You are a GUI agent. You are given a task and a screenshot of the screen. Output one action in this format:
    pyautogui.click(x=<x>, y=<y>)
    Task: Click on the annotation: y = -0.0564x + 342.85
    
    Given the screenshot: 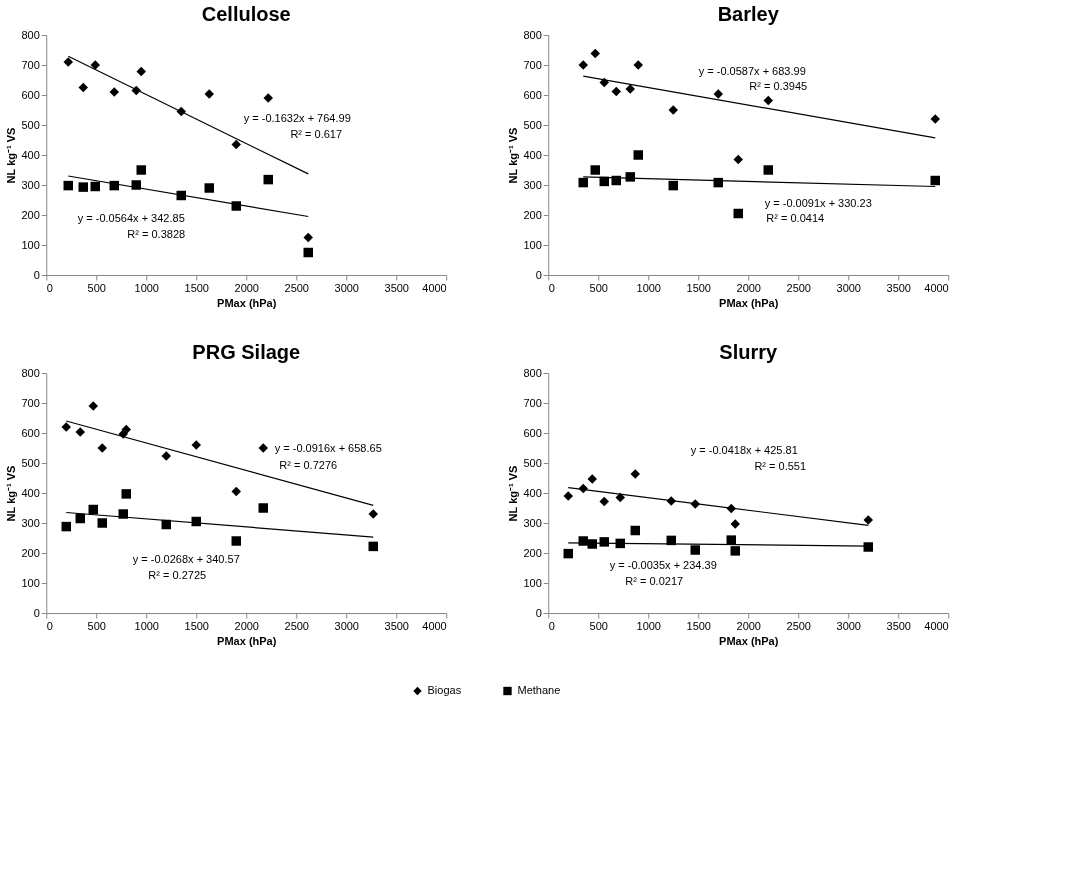 What is the action you would take?
    pyautogui.click(x=131, y=218)
    